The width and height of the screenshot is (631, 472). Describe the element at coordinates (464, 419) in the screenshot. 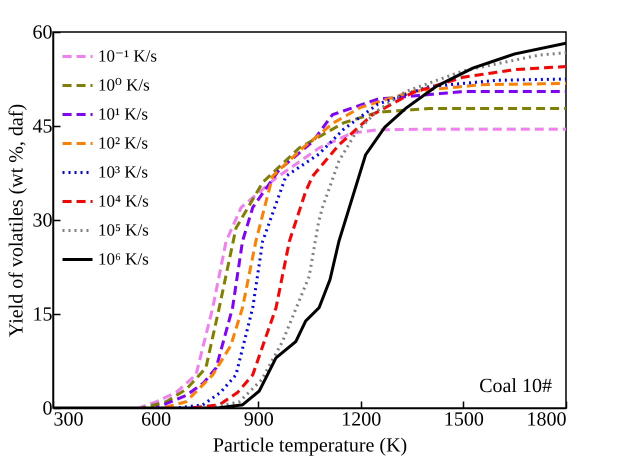

I see `x-tick-label: 1500` at that location.